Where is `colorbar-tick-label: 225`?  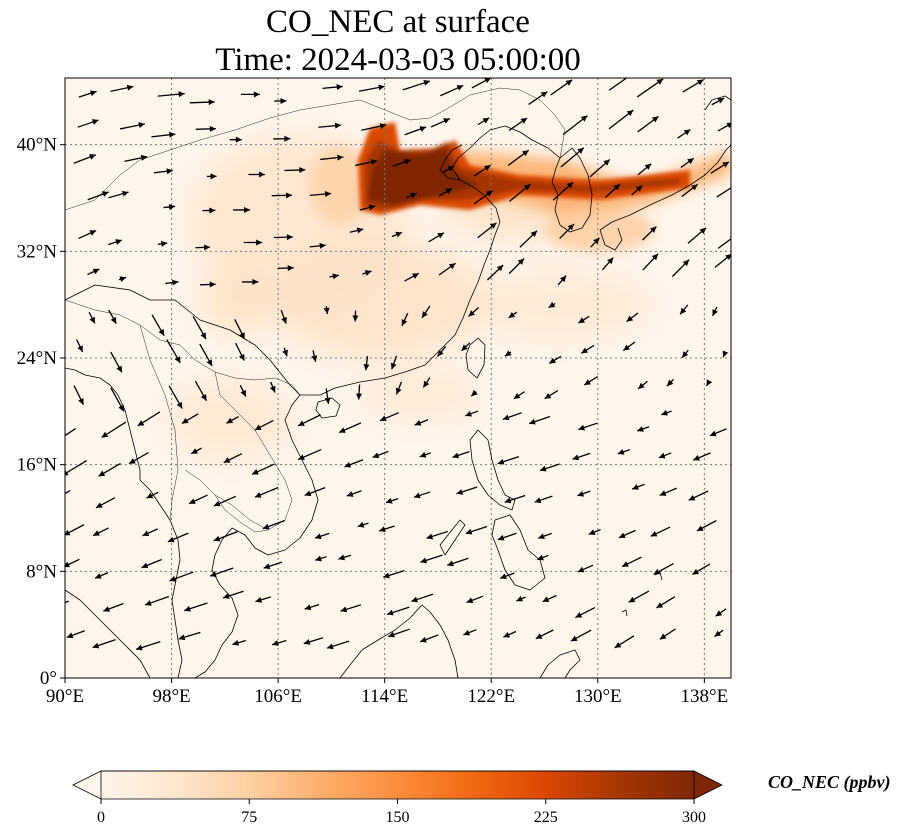 colorbar-tick-label: 225 is located at coordinates (546, 817).